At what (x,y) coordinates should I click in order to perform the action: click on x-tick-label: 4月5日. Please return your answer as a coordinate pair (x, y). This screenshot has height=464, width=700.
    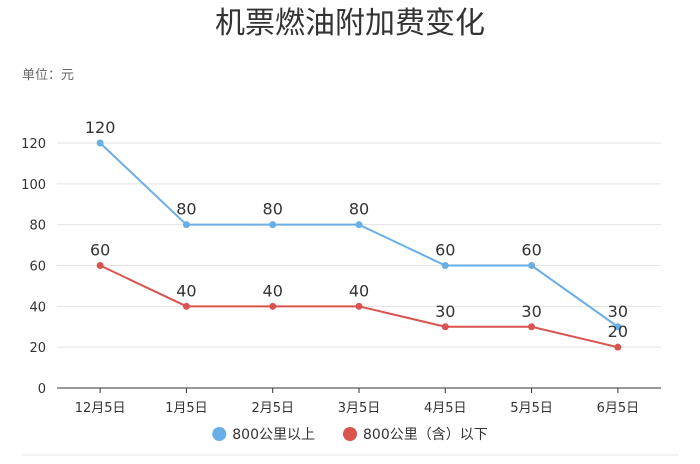
    Looking at the image, I should click on (445, 408).